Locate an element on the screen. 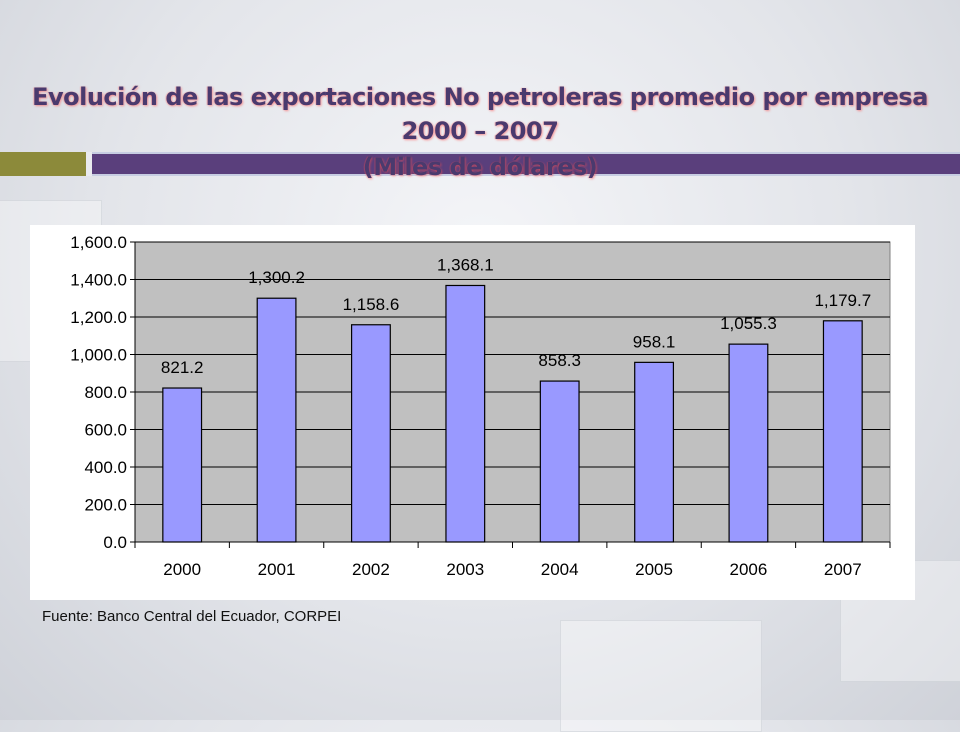  x-tick-label: 2000 is located at coordinates (182, 569).